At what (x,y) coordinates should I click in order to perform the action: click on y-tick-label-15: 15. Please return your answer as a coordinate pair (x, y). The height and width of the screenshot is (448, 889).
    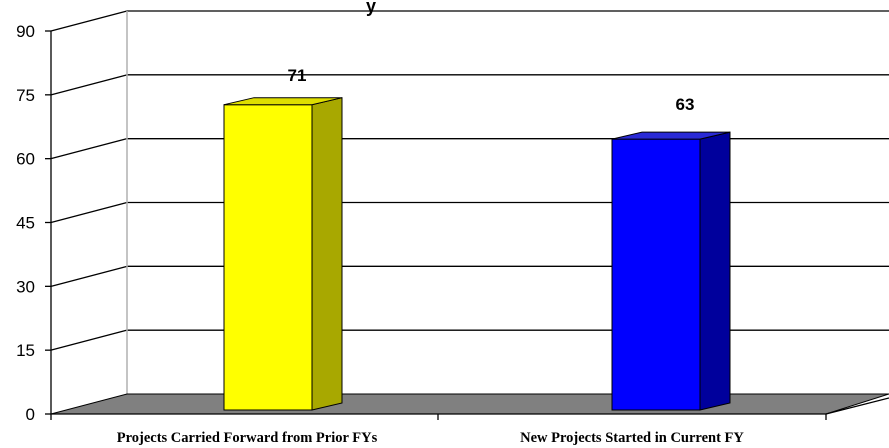
    Looking at the image, I should click on (25, 350).